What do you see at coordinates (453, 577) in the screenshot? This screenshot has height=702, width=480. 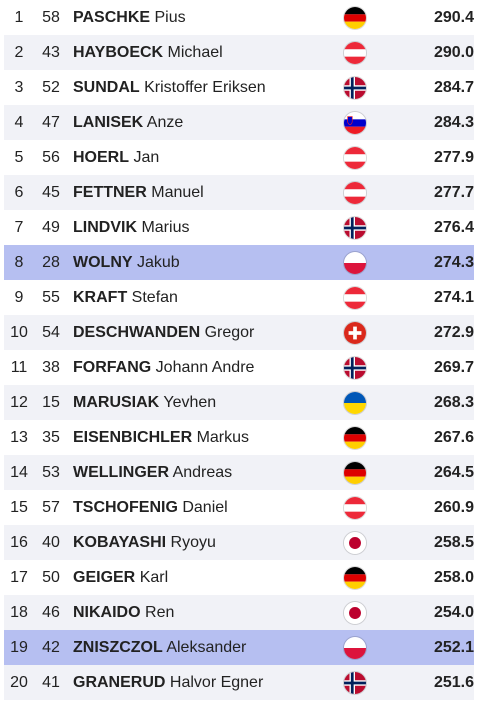 I see `points-cell: 258.0` at bounding box center [453, 577].